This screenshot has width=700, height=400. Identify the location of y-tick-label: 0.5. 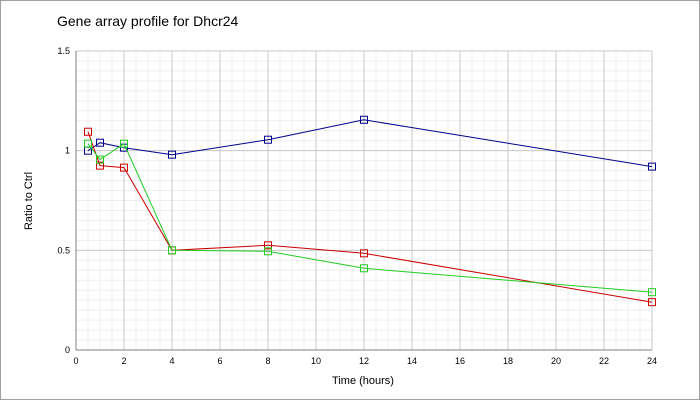
(63, 250).